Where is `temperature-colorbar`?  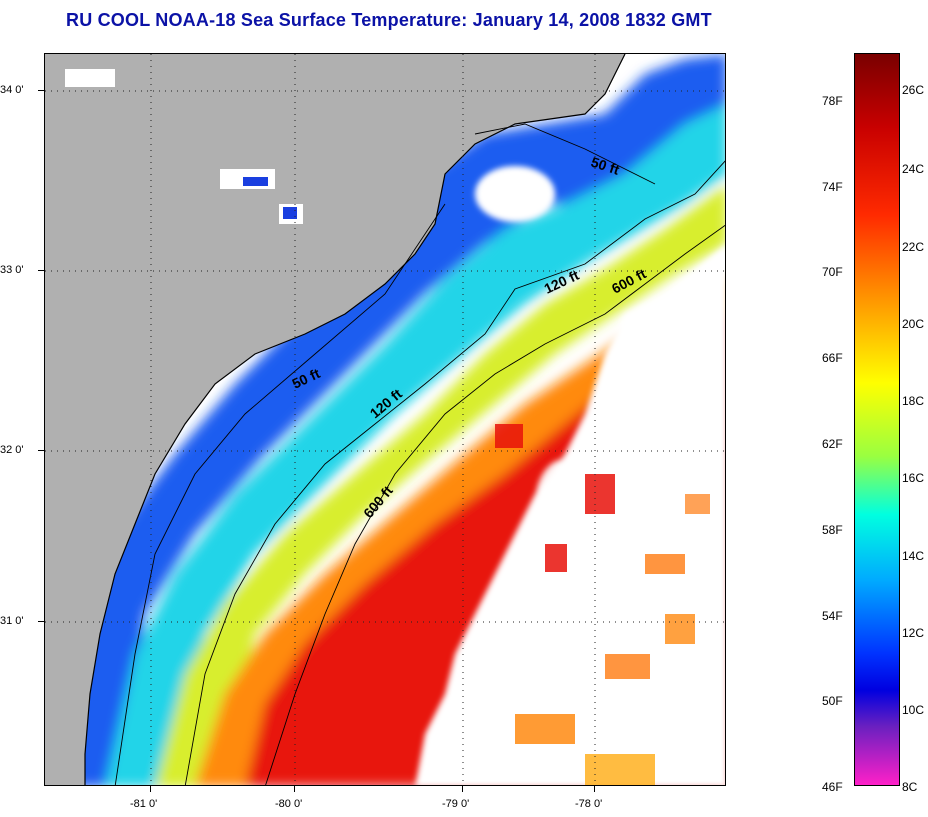 temperature-colorbar is located at coordinates (877, 419).